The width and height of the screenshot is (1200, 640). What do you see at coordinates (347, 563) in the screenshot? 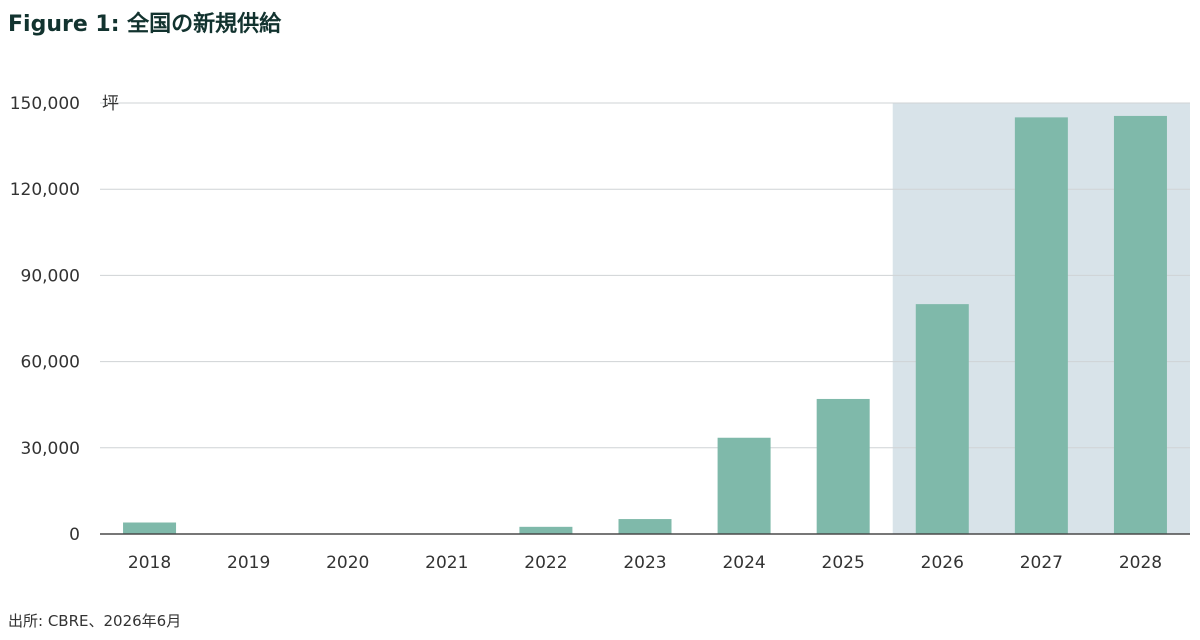
I see `x-tick-label: 2020` at bounding box center [347, 563].